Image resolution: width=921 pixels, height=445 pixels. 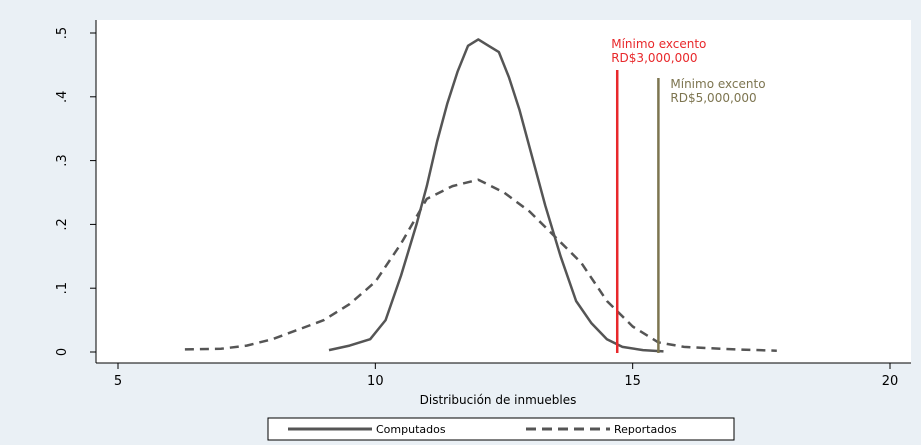 I want to click on y-tick-label: .4, so click(x=62, y=97).